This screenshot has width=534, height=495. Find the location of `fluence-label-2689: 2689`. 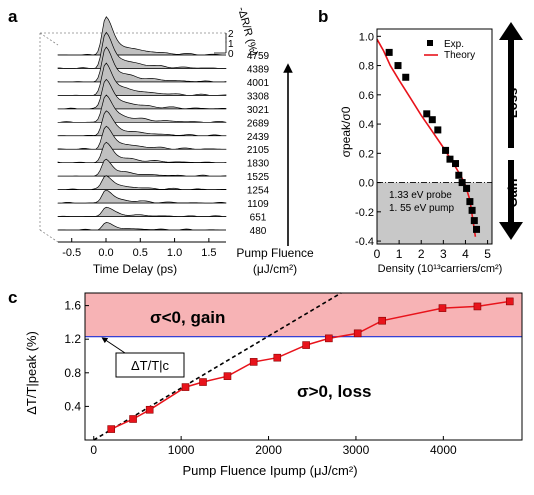

fluence-label-2689: 2689 is located at coordinates (258, 123).